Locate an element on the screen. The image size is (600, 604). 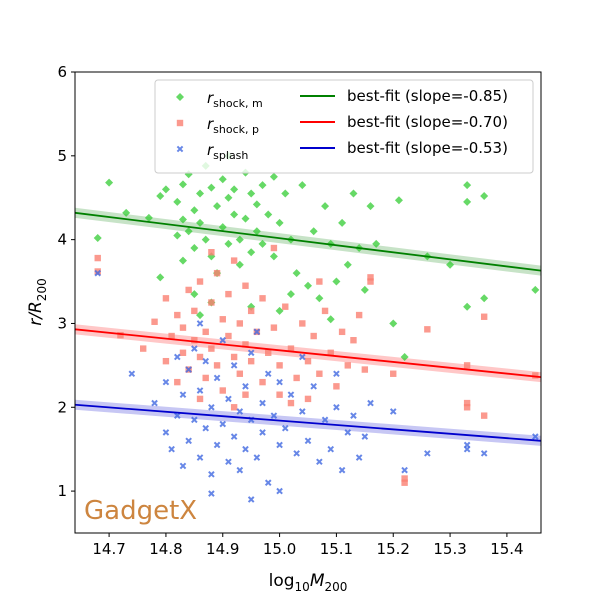
x-axis-label-subscript: 10 is located at coordinates (302, 587).